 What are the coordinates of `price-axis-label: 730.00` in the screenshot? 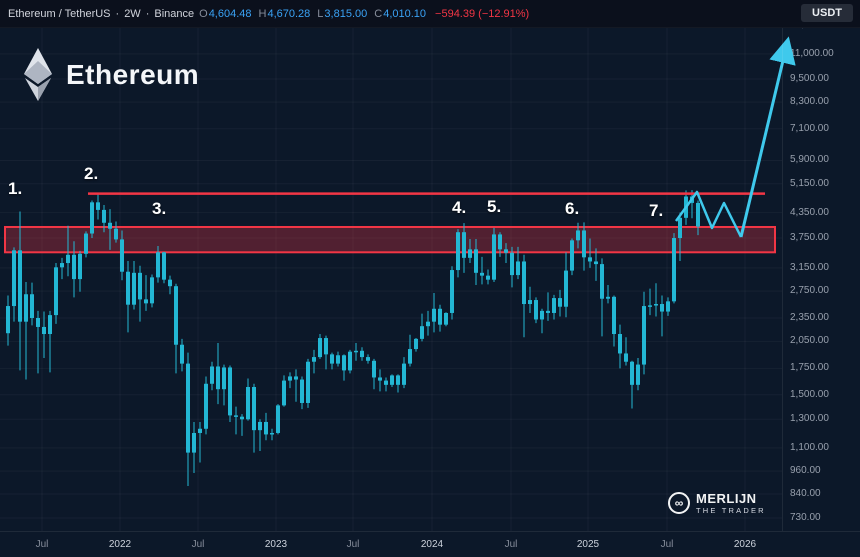 It's located at (805, 518).